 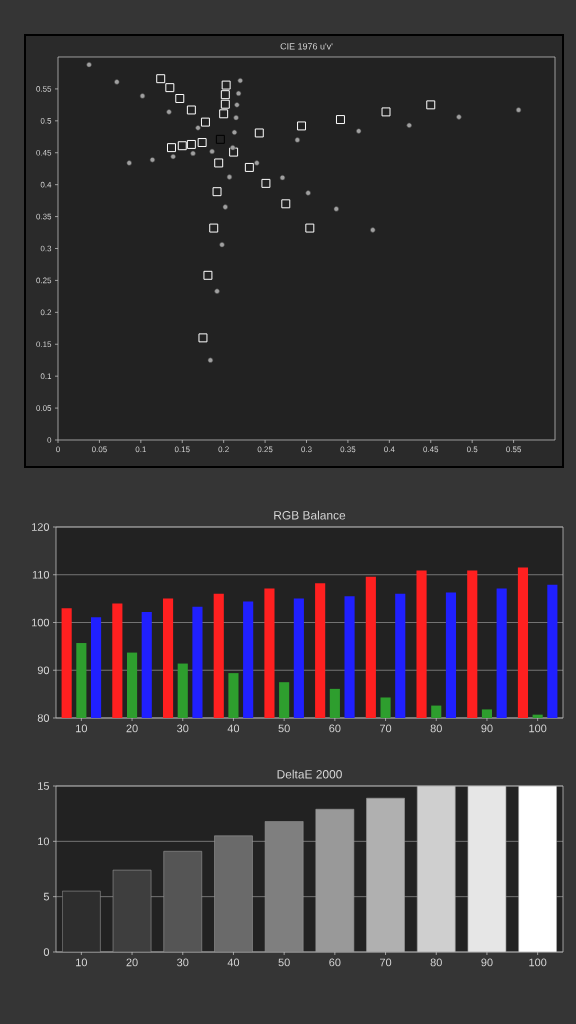 What do you see at coordinates (41, 622) in the screenshot?
I see `y-tick-label: 100` at bounding box center [41, 622].